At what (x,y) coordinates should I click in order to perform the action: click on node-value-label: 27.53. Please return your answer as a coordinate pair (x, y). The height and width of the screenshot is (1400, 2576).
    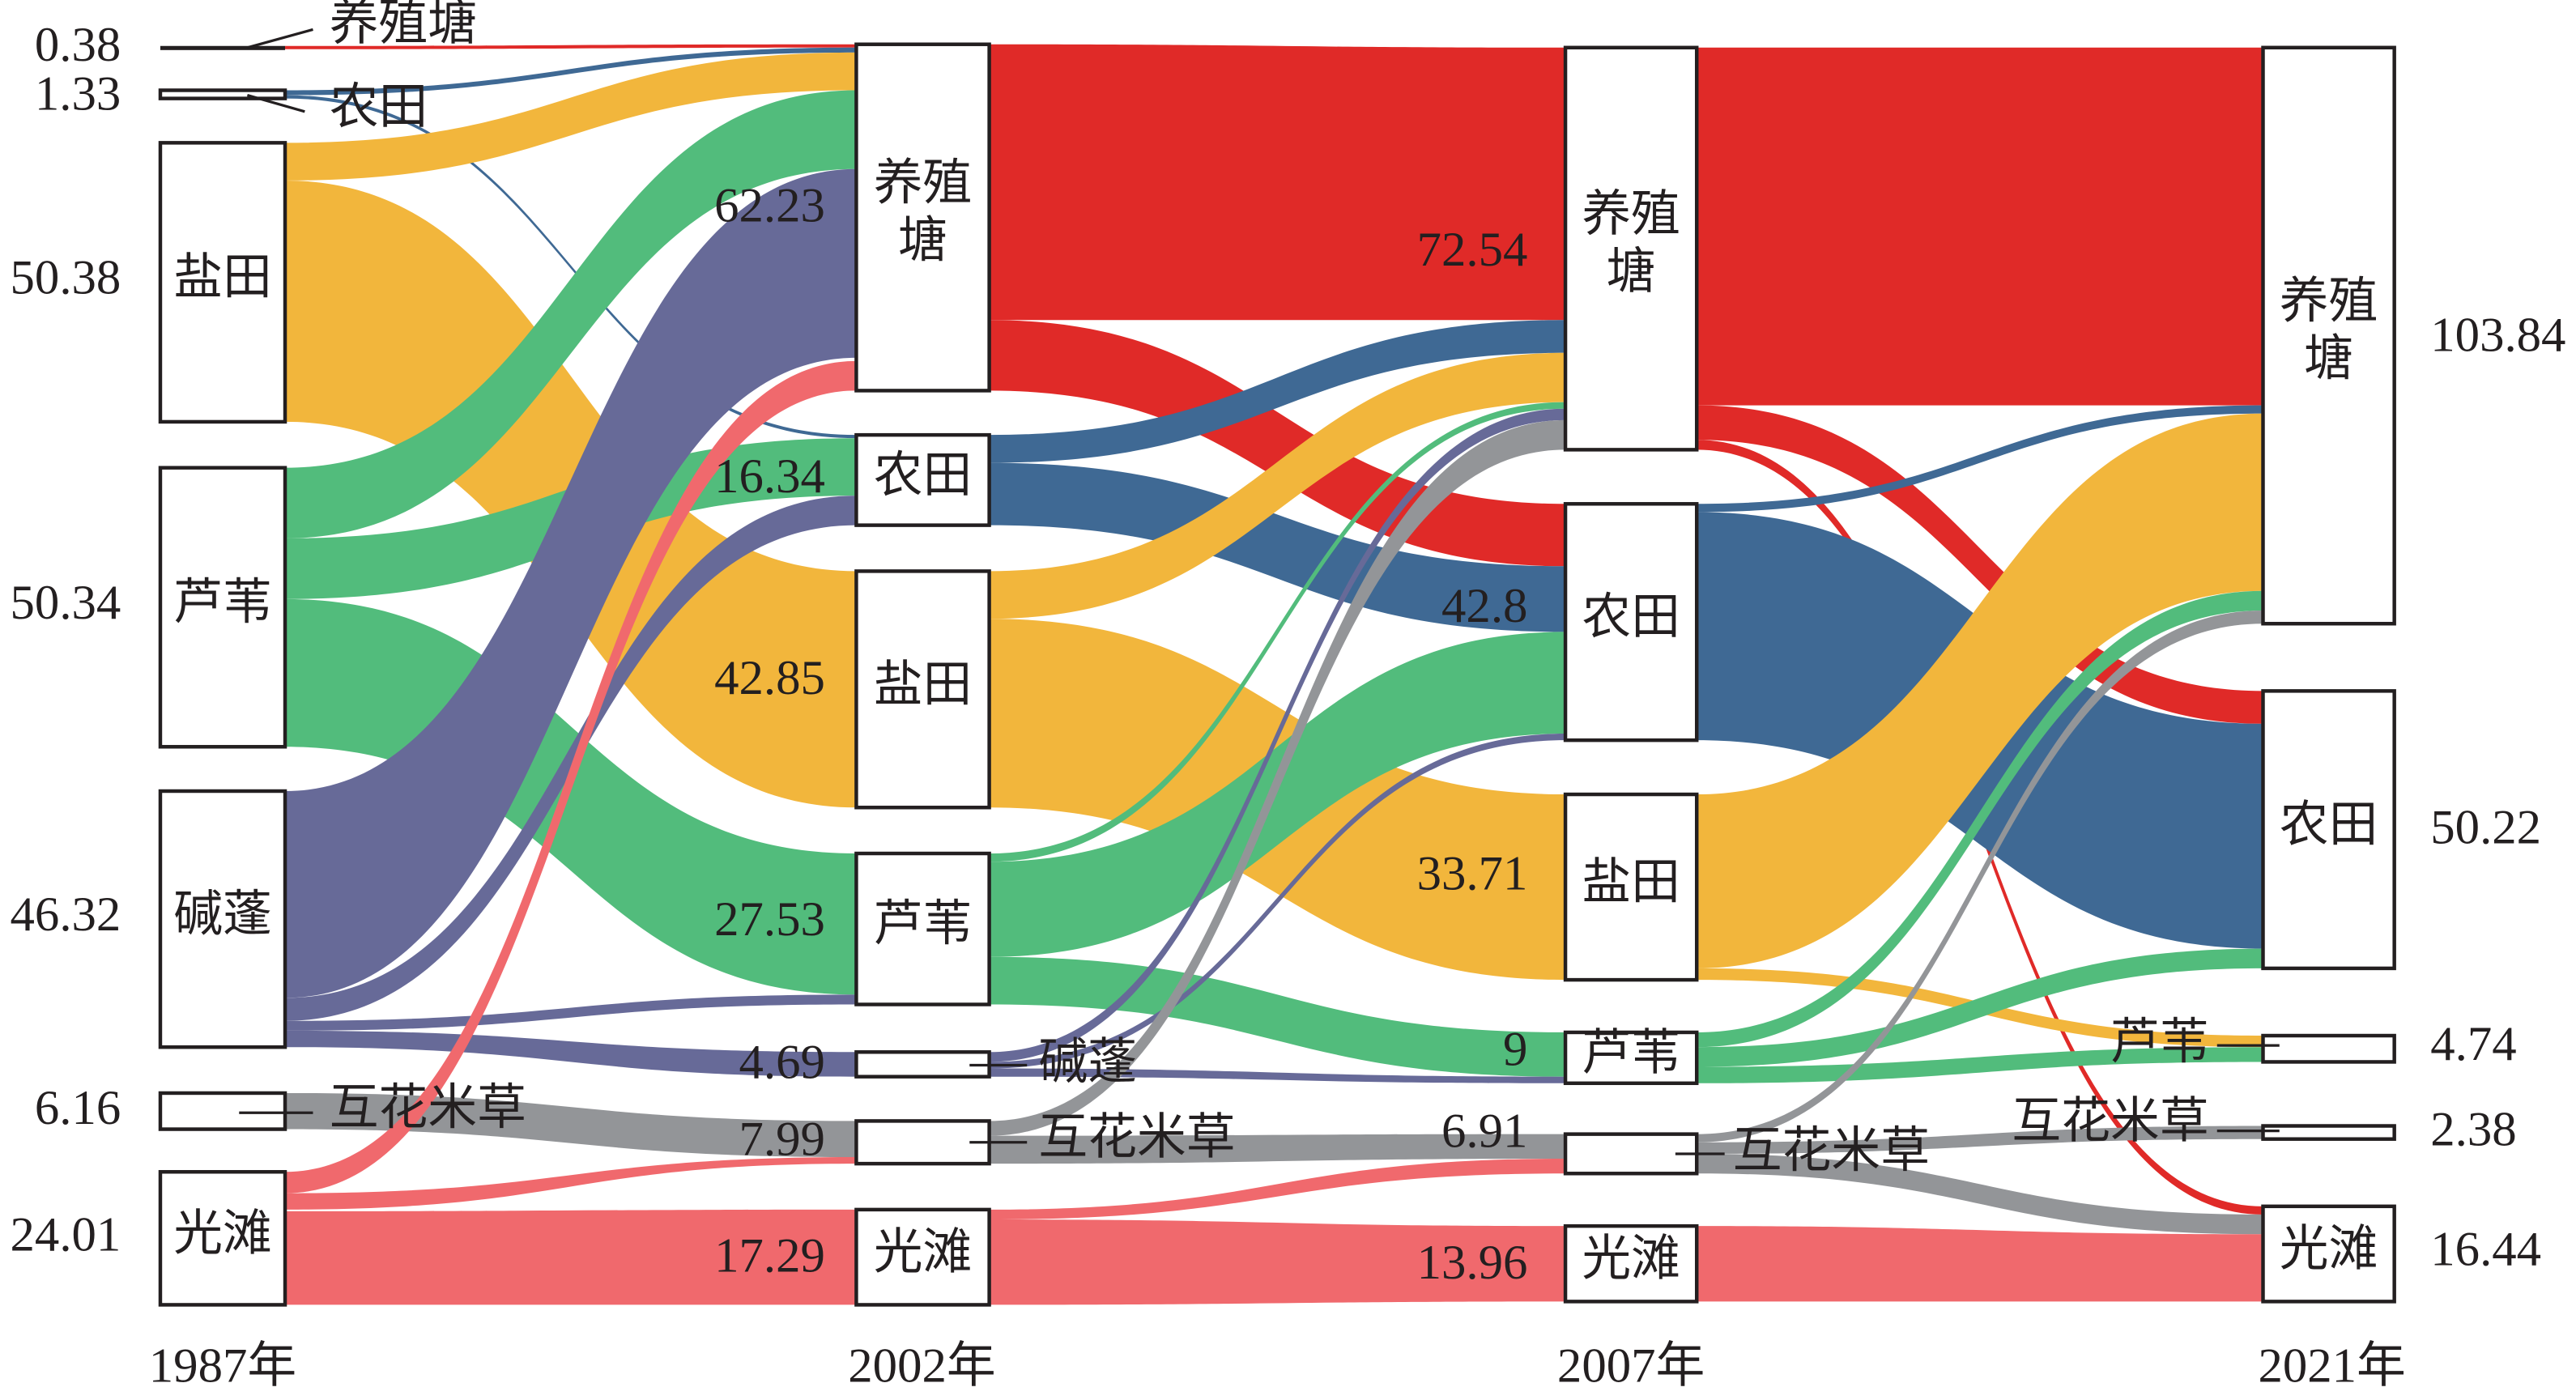
    Looking at the image, I should click on (769, 919).